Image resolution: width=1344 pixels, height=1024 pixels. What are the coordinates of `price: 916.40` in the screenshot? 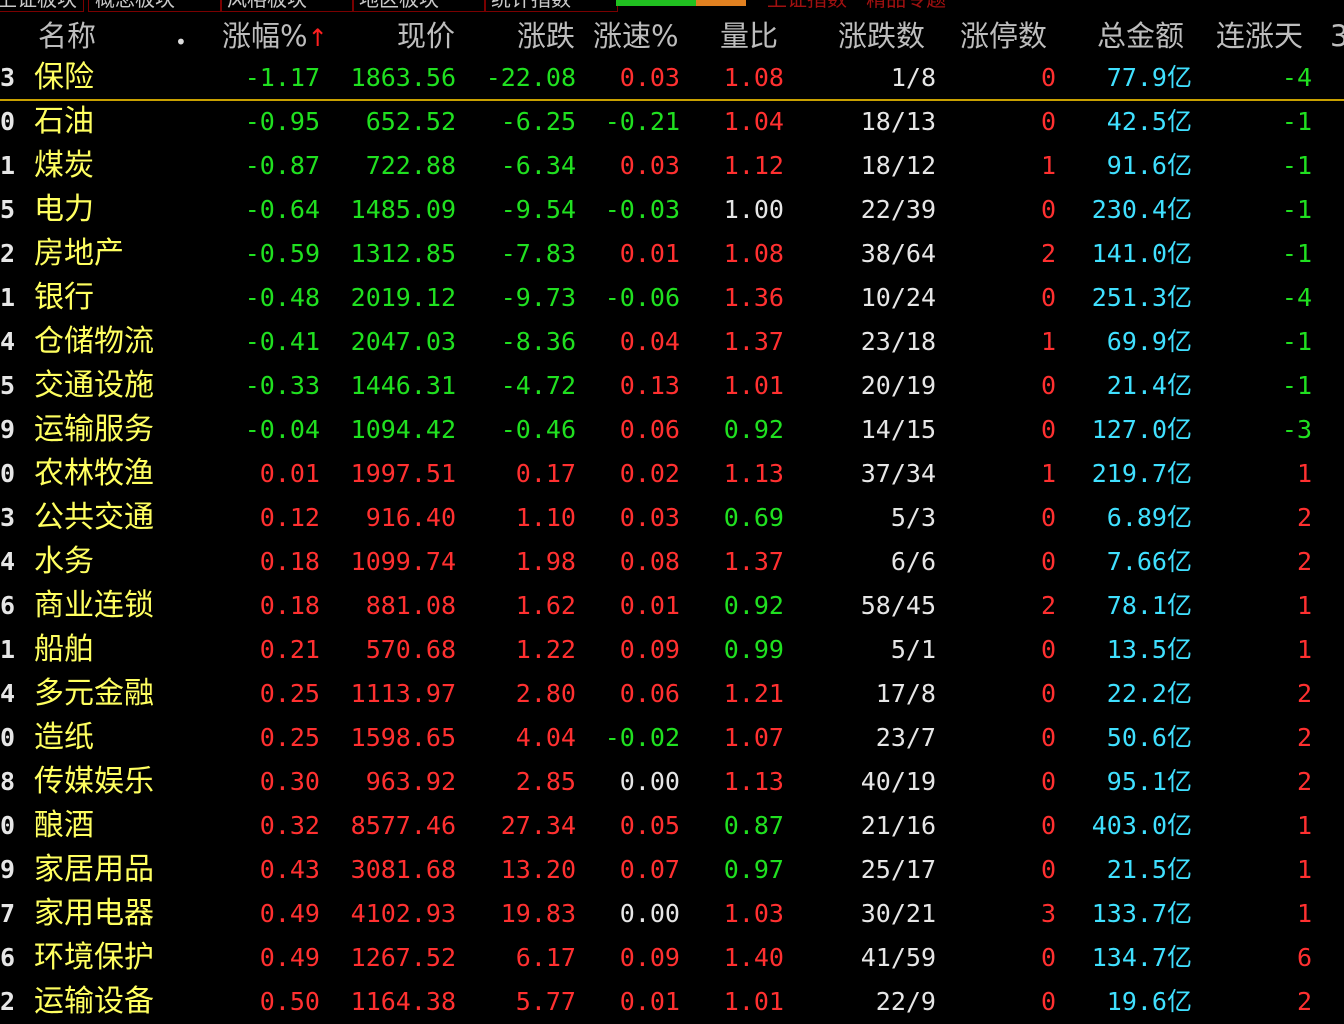 It's located at (410, 517).